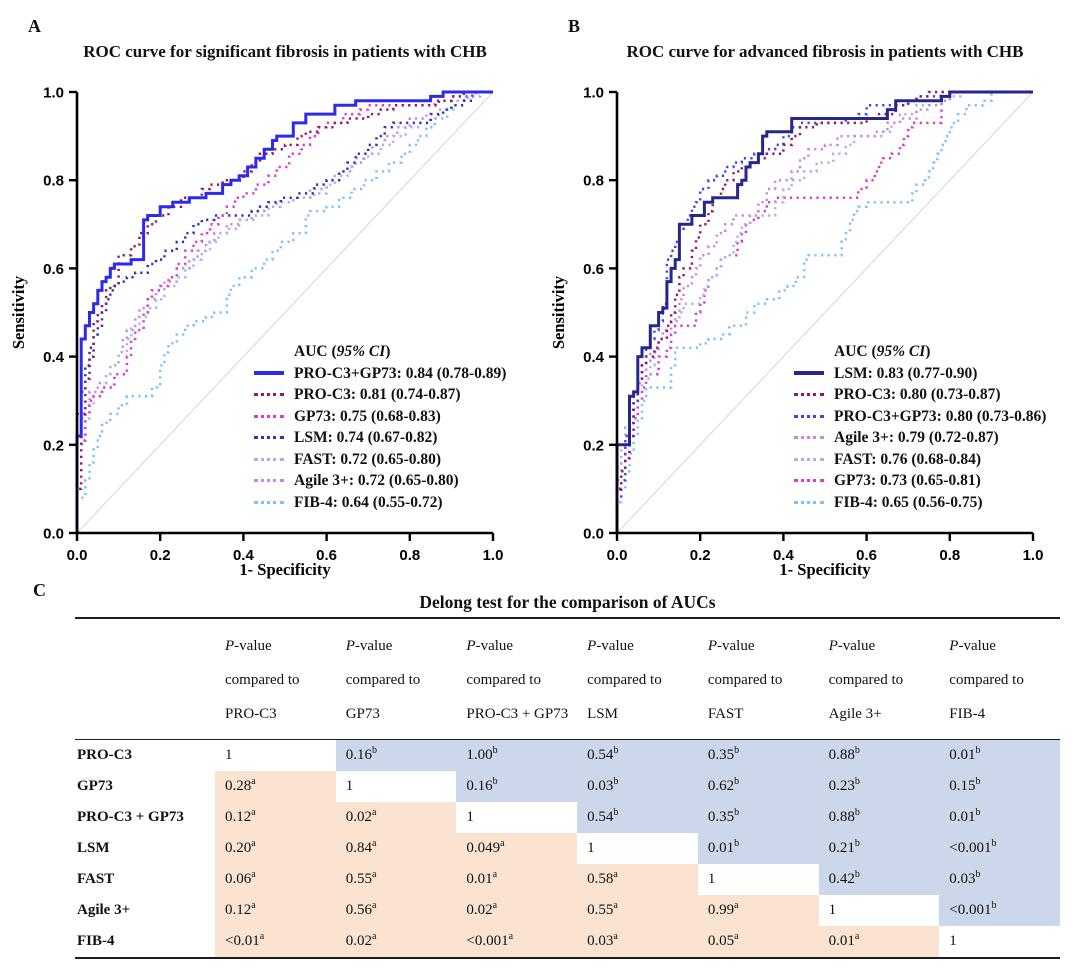 Image resolution: width=1080 pixels, height=976 pixels. What do you see at coordinates (95, 786) in the screenshot?
I see `row-label: GP73` at bounding box center [95, 786].